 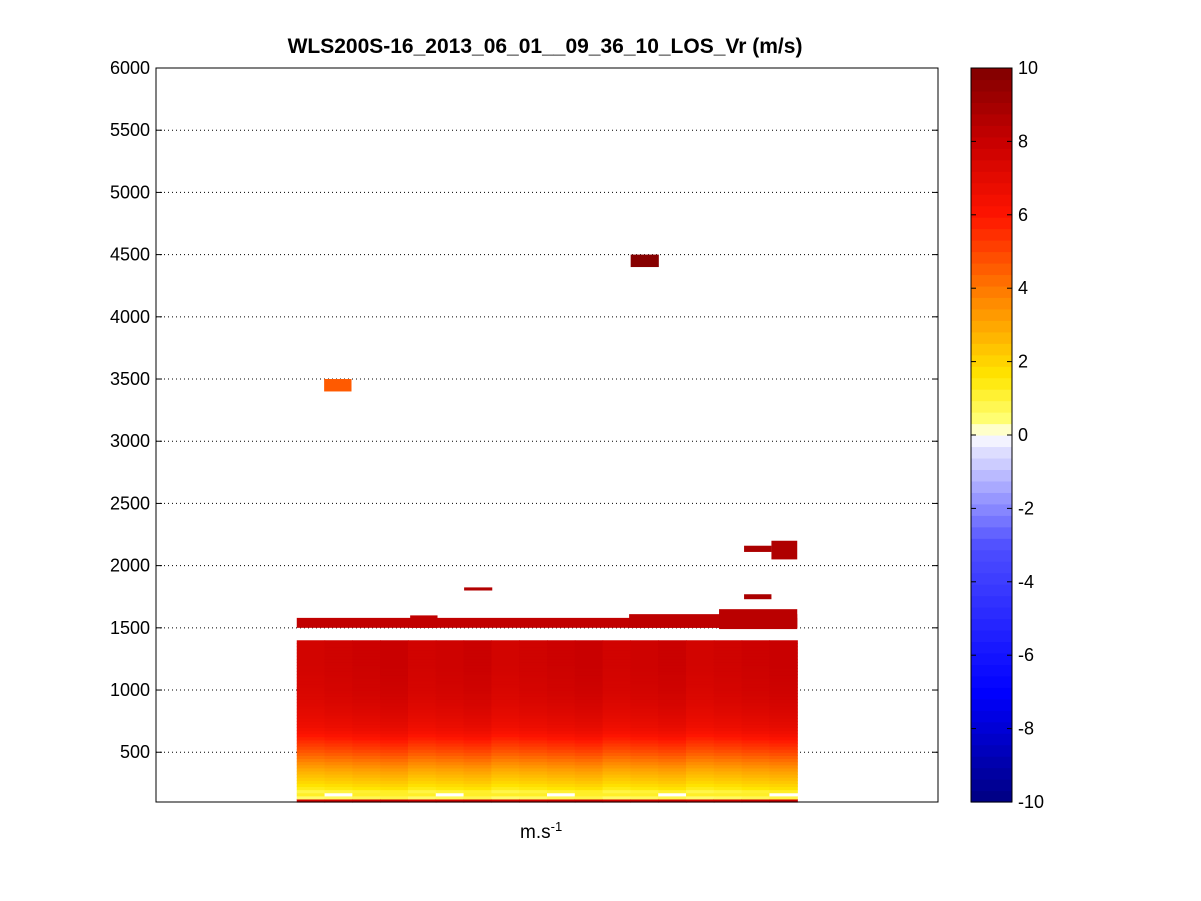 What do you see at coordinates (1023, 435) in the screenshot?
I see `colorbar-tick-label: 0` at bounding box center [1023, 435].